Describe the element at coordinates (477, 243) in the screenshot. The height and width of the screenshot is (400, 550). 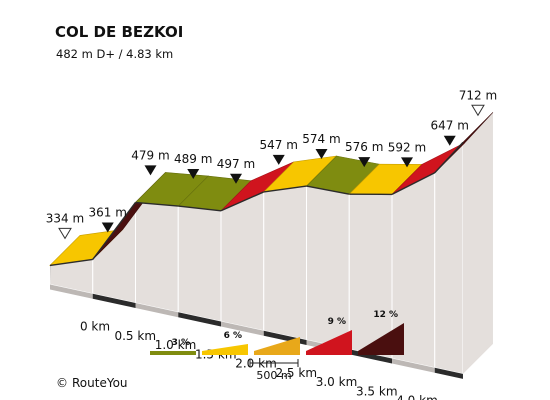
I see `end-wall` at that location.